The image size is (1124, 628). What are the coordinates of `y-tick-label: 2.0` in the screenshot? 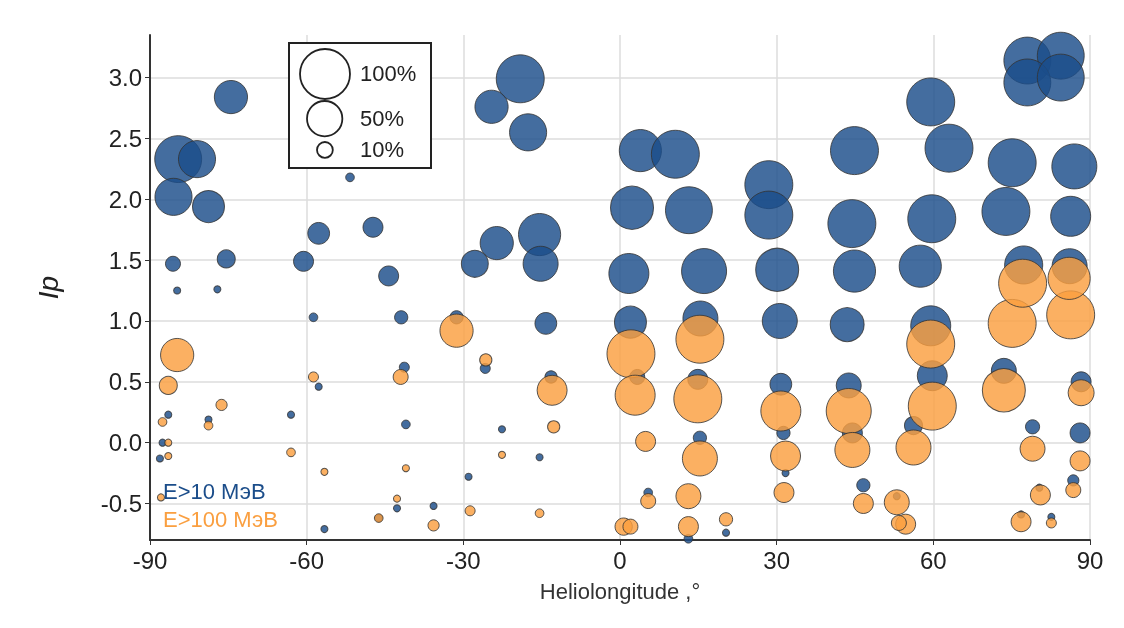 It's located at (125, 199).